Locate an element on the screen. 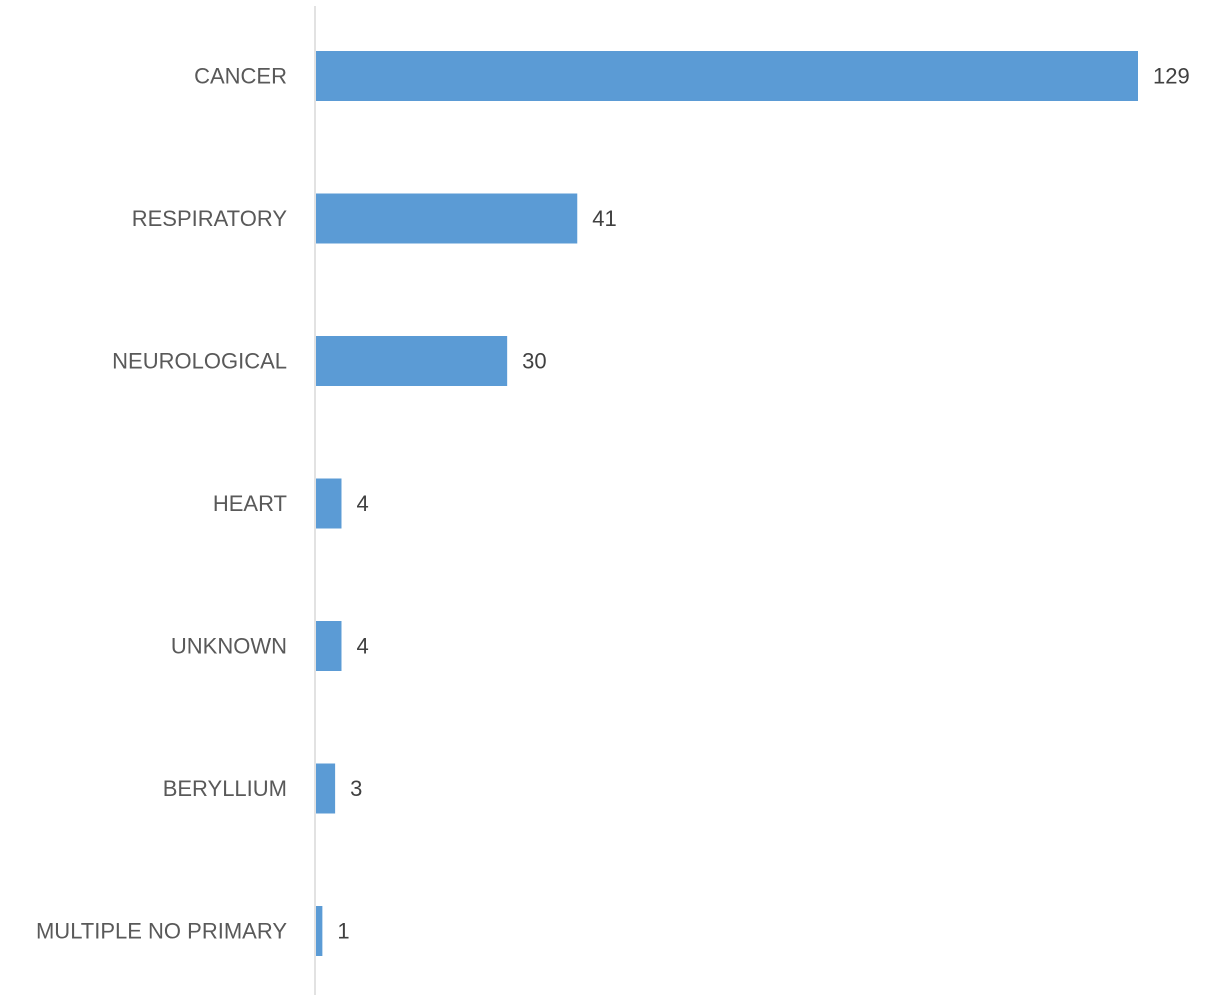 This screenshot has width=1207, height=997. bar-unknown is located at coordinates (329, 646).